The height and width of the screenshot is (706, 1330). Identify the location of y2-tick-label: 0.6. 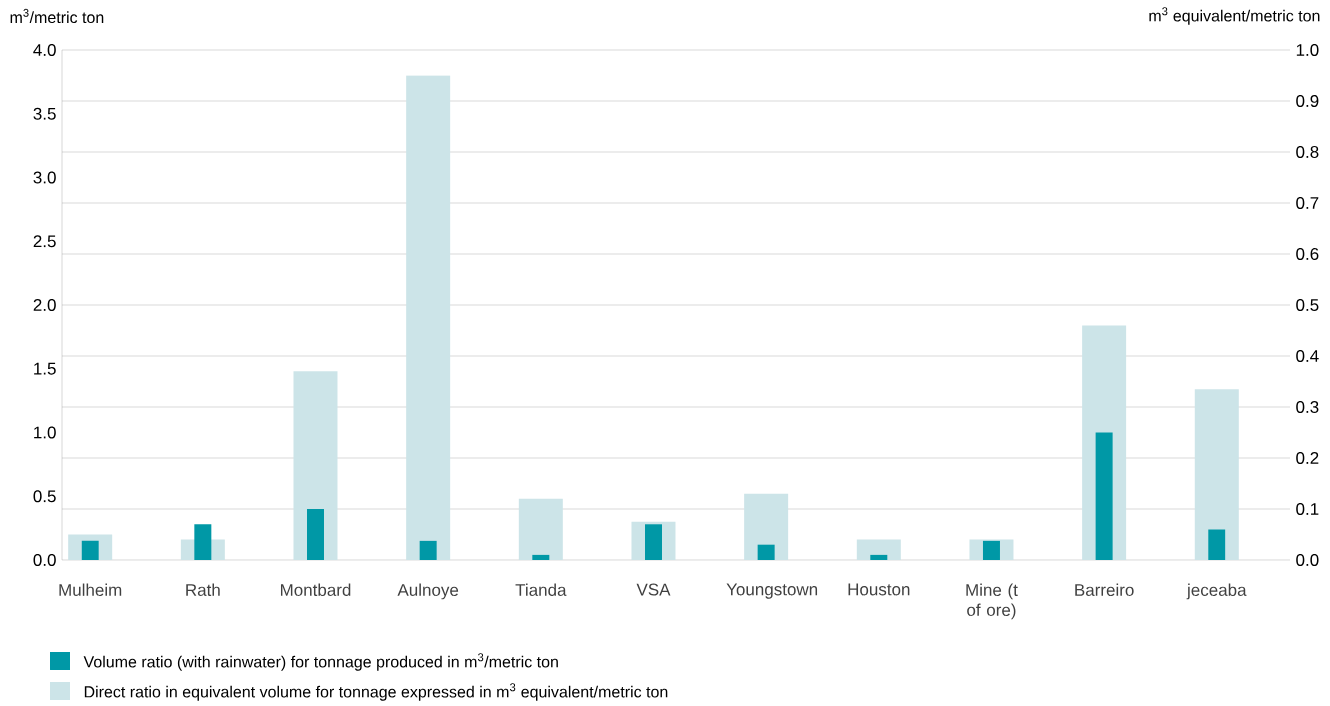
(1307, 254).